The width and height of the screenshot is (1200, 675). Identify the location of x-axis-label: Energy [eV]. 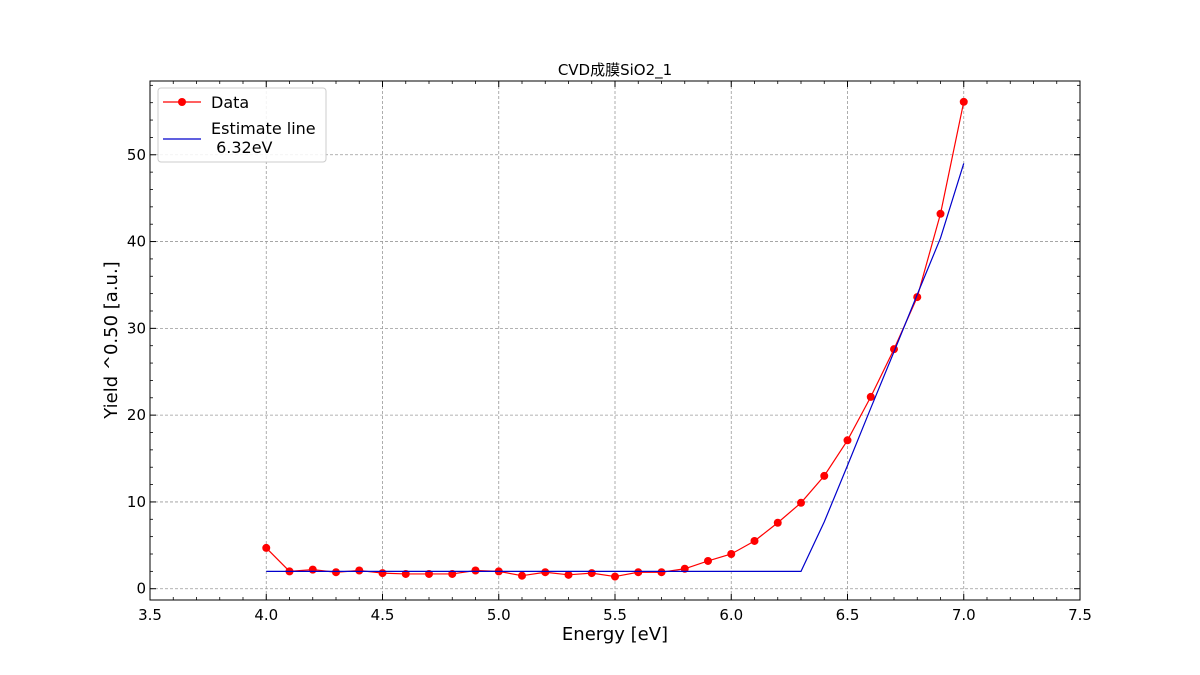
(615, 634).